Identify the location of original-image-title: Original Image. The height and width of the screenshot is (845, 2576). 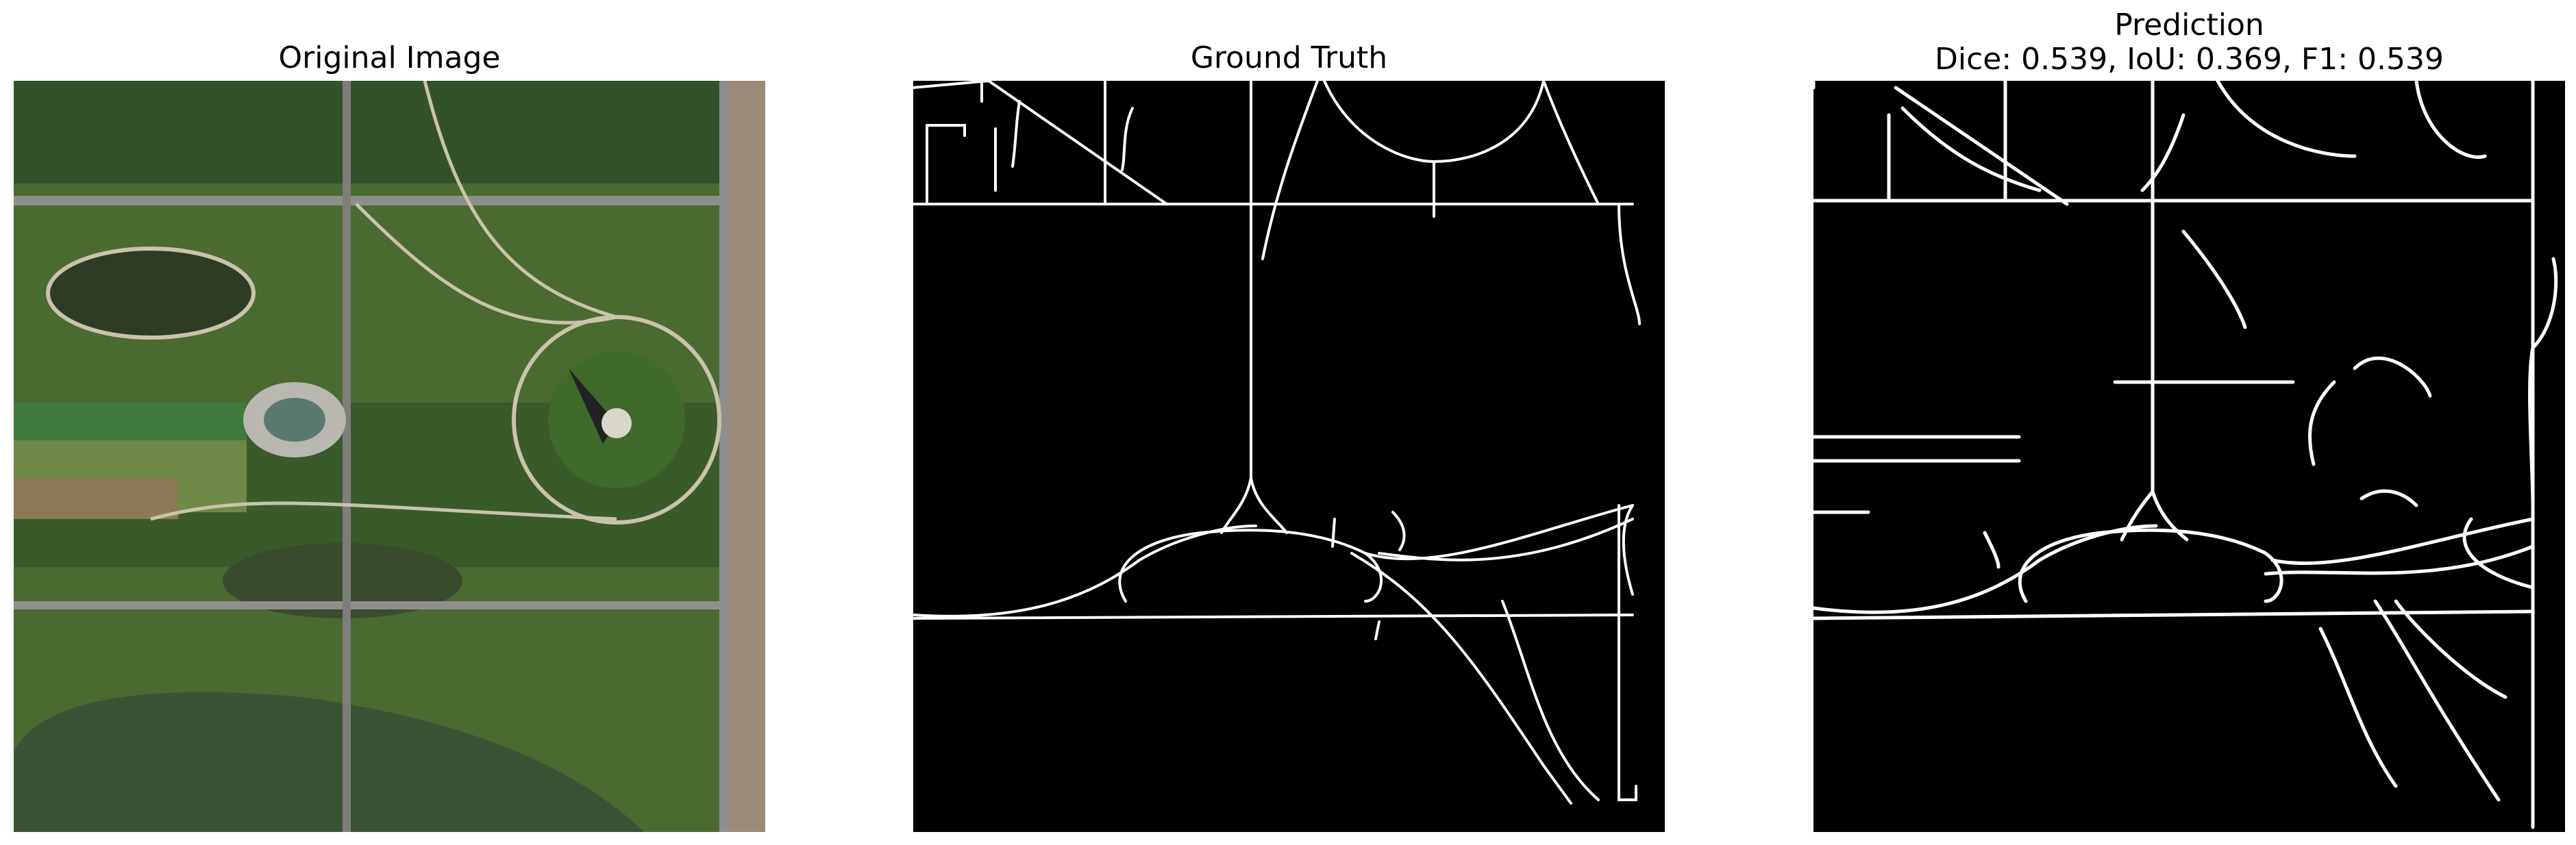
(389, 57).